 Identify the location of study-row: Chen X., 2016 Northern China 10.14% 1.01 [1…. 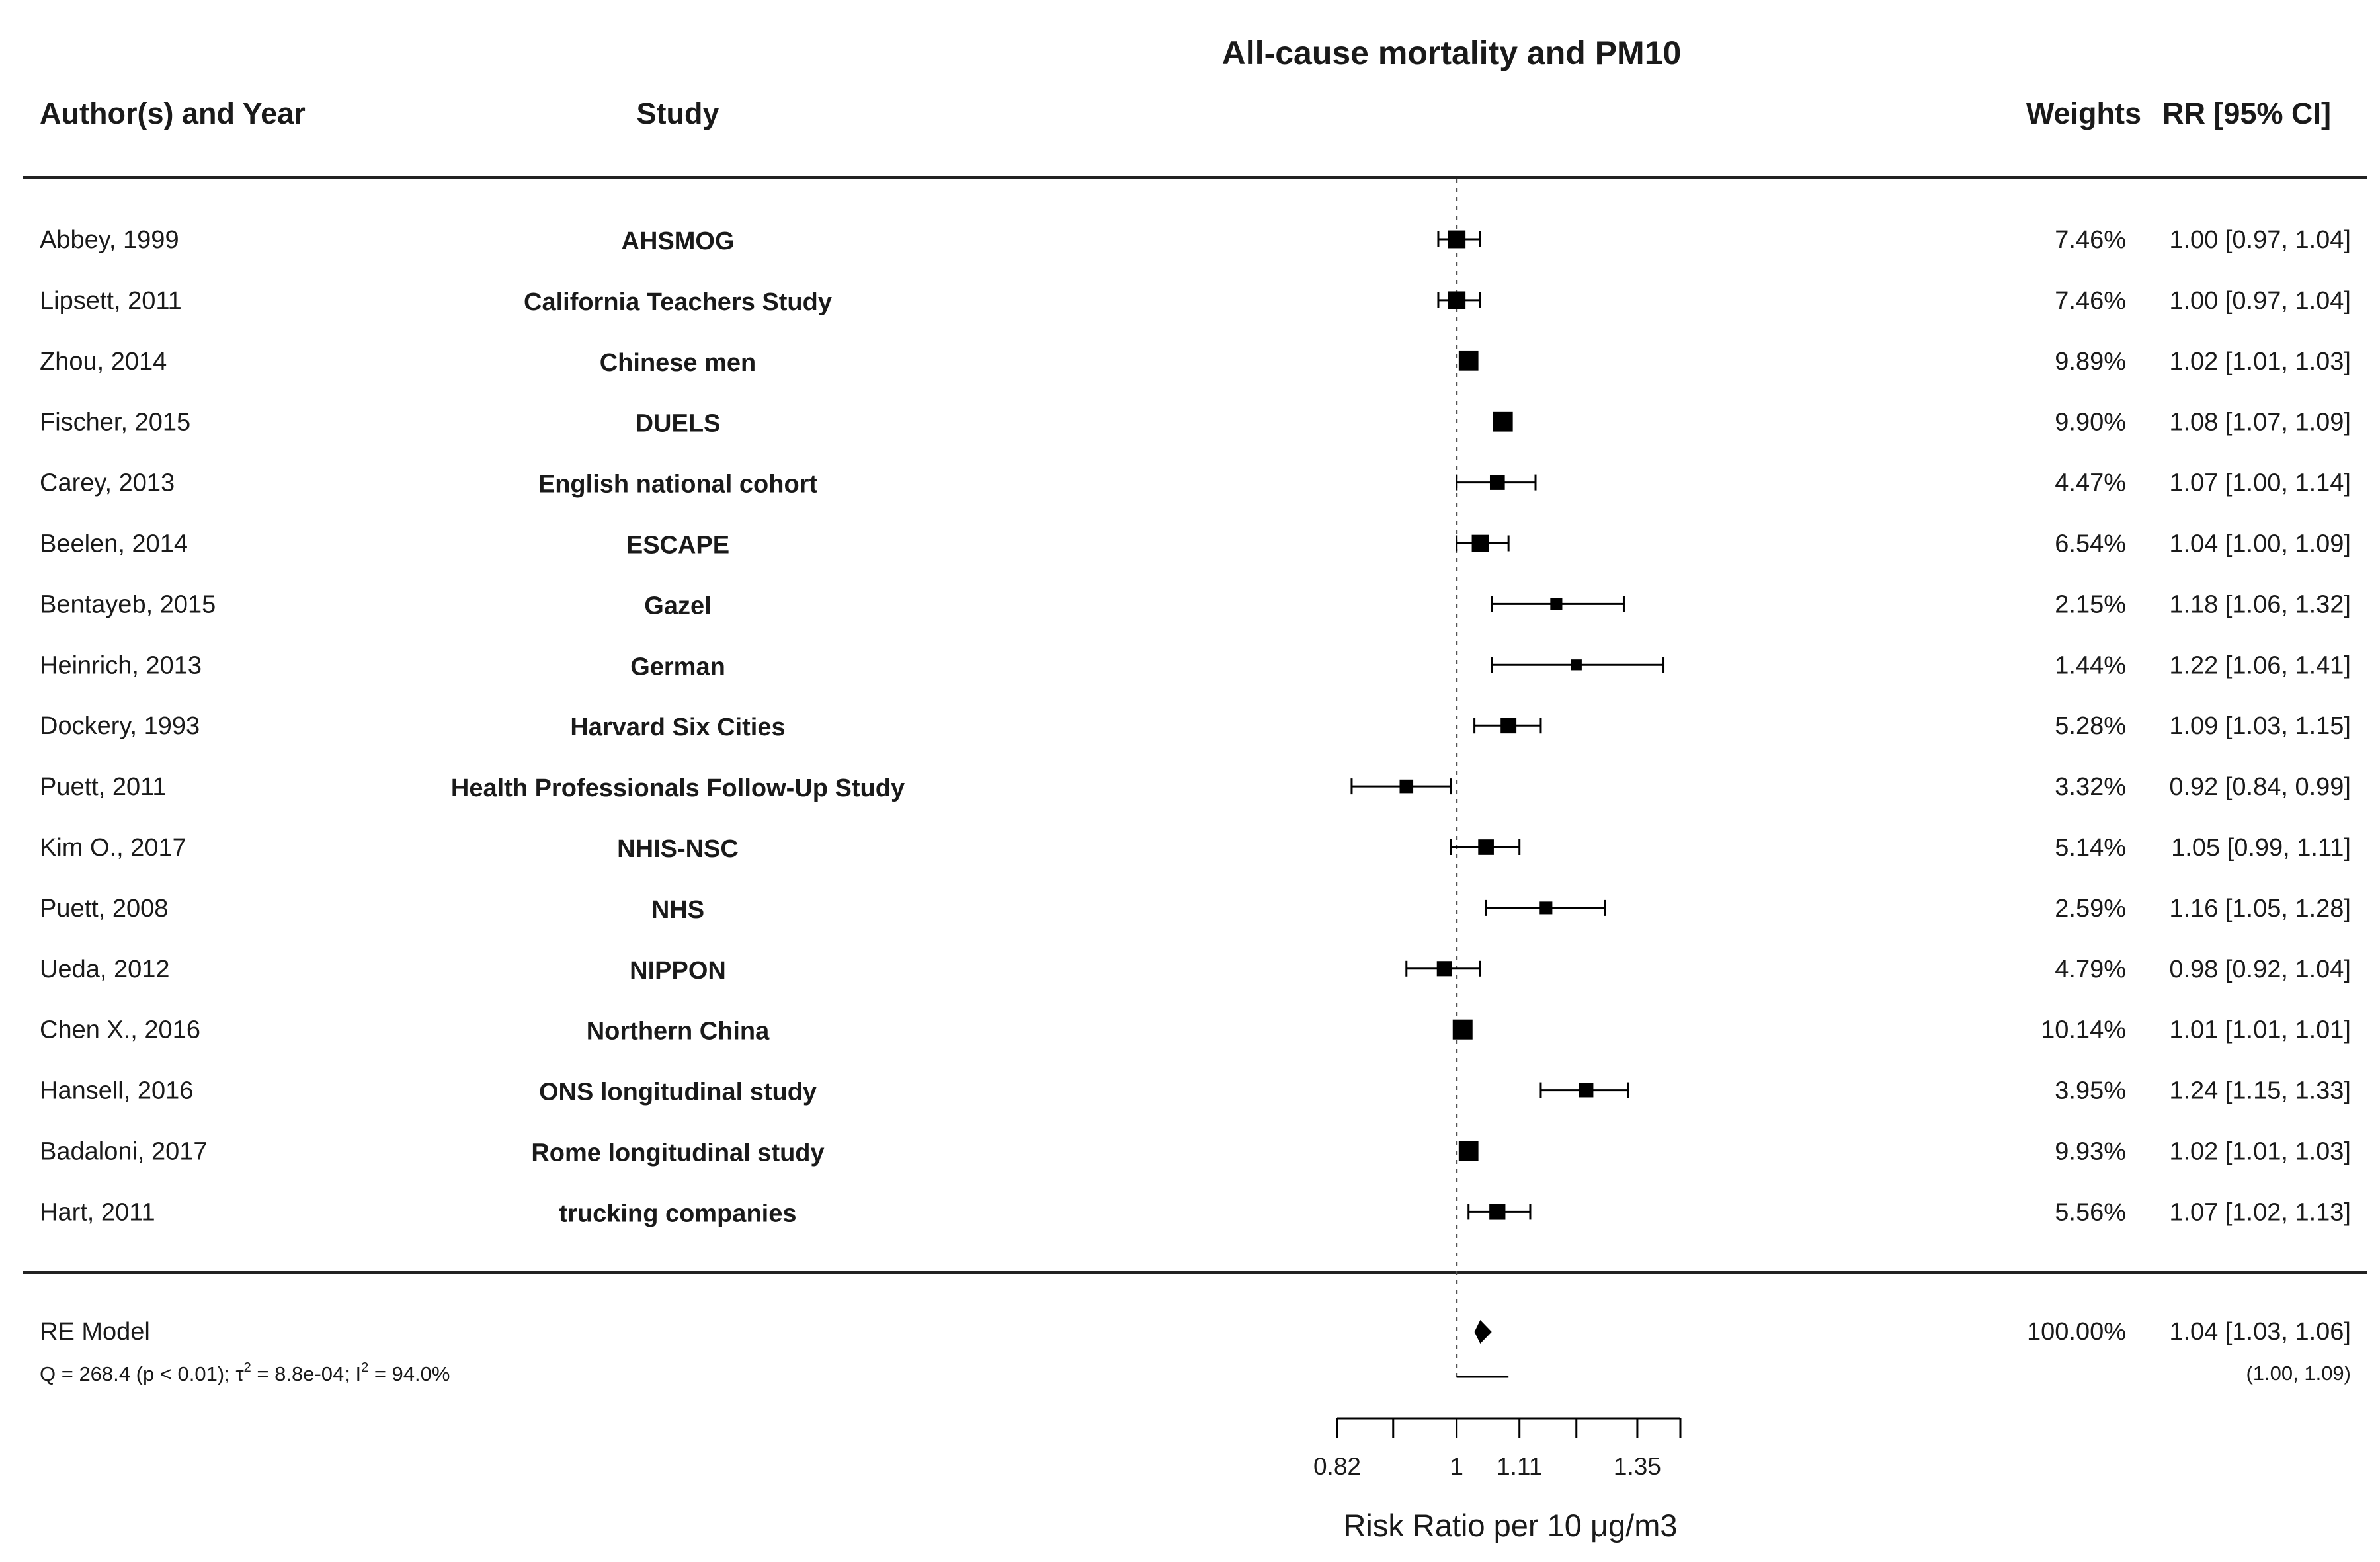
(1195, 1031).